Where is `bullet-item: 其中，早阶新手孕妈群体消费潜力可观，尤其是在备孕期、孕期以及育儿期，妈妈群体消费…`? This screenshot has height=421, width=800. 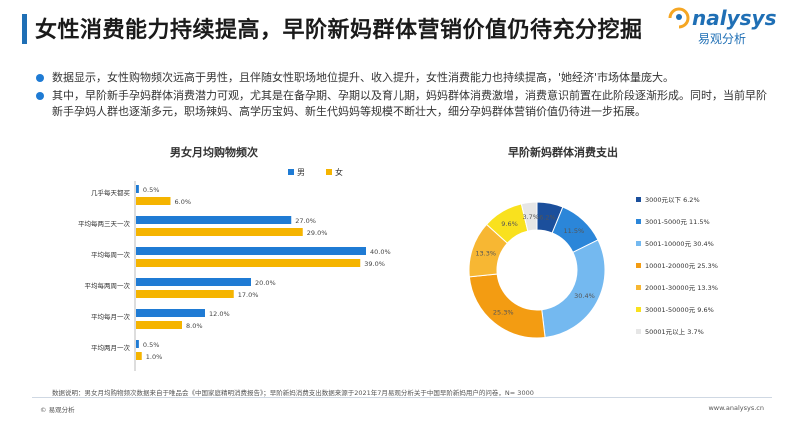
bullet-item: 其中，早阶新手孕妈群体消费潜力可观，尤其是在备孕期、孕期以及育儿期，妈妈群体消费… is located at coordinates (402, 104).